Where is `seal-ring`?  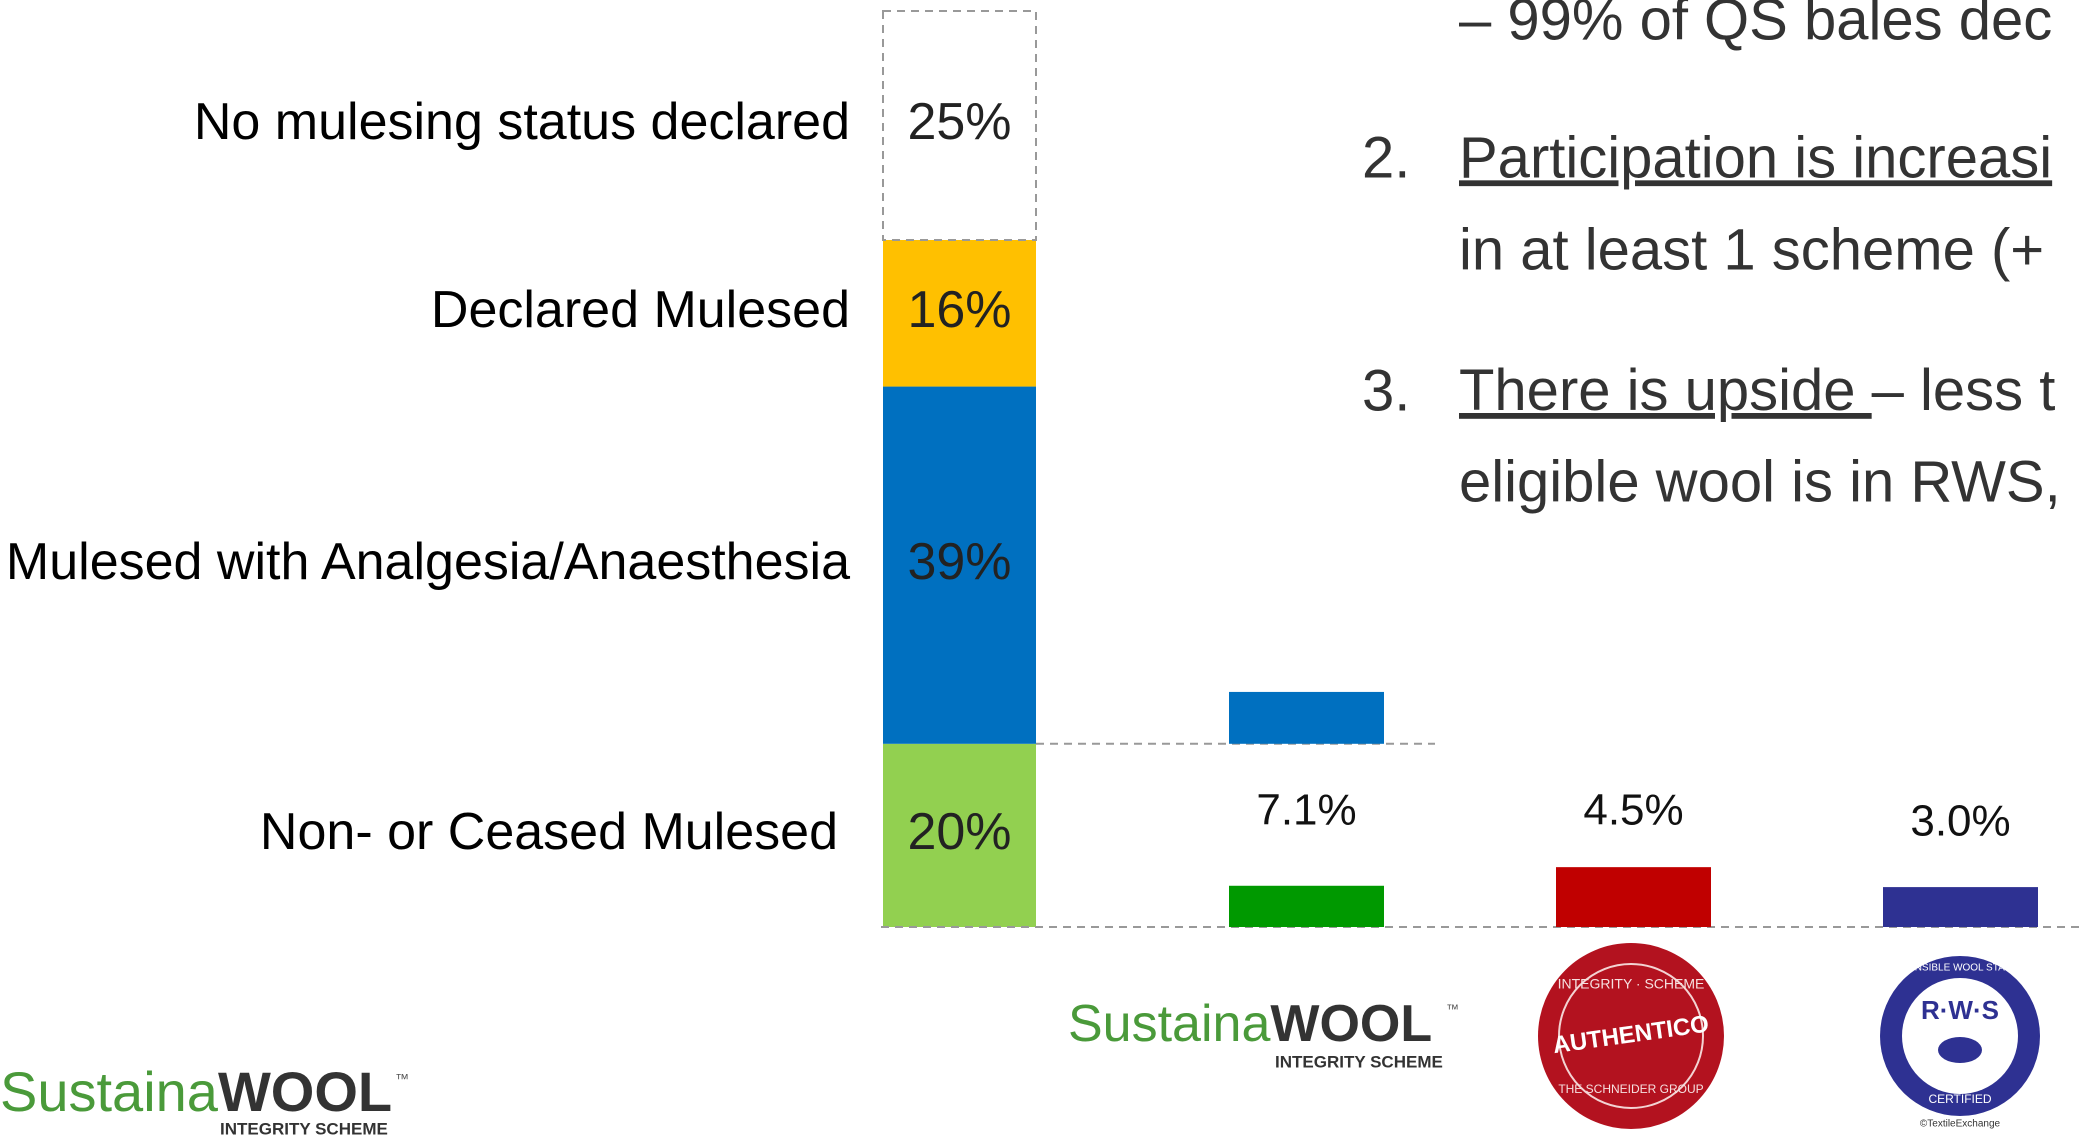
seal-ring is located at coordinates (1631, 1036).